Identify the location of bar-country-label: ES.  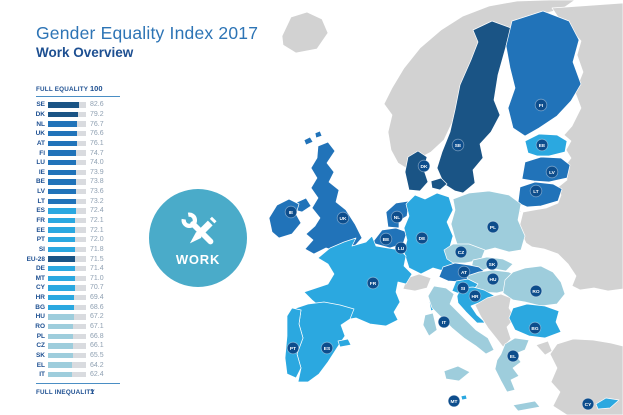
(40, 211).